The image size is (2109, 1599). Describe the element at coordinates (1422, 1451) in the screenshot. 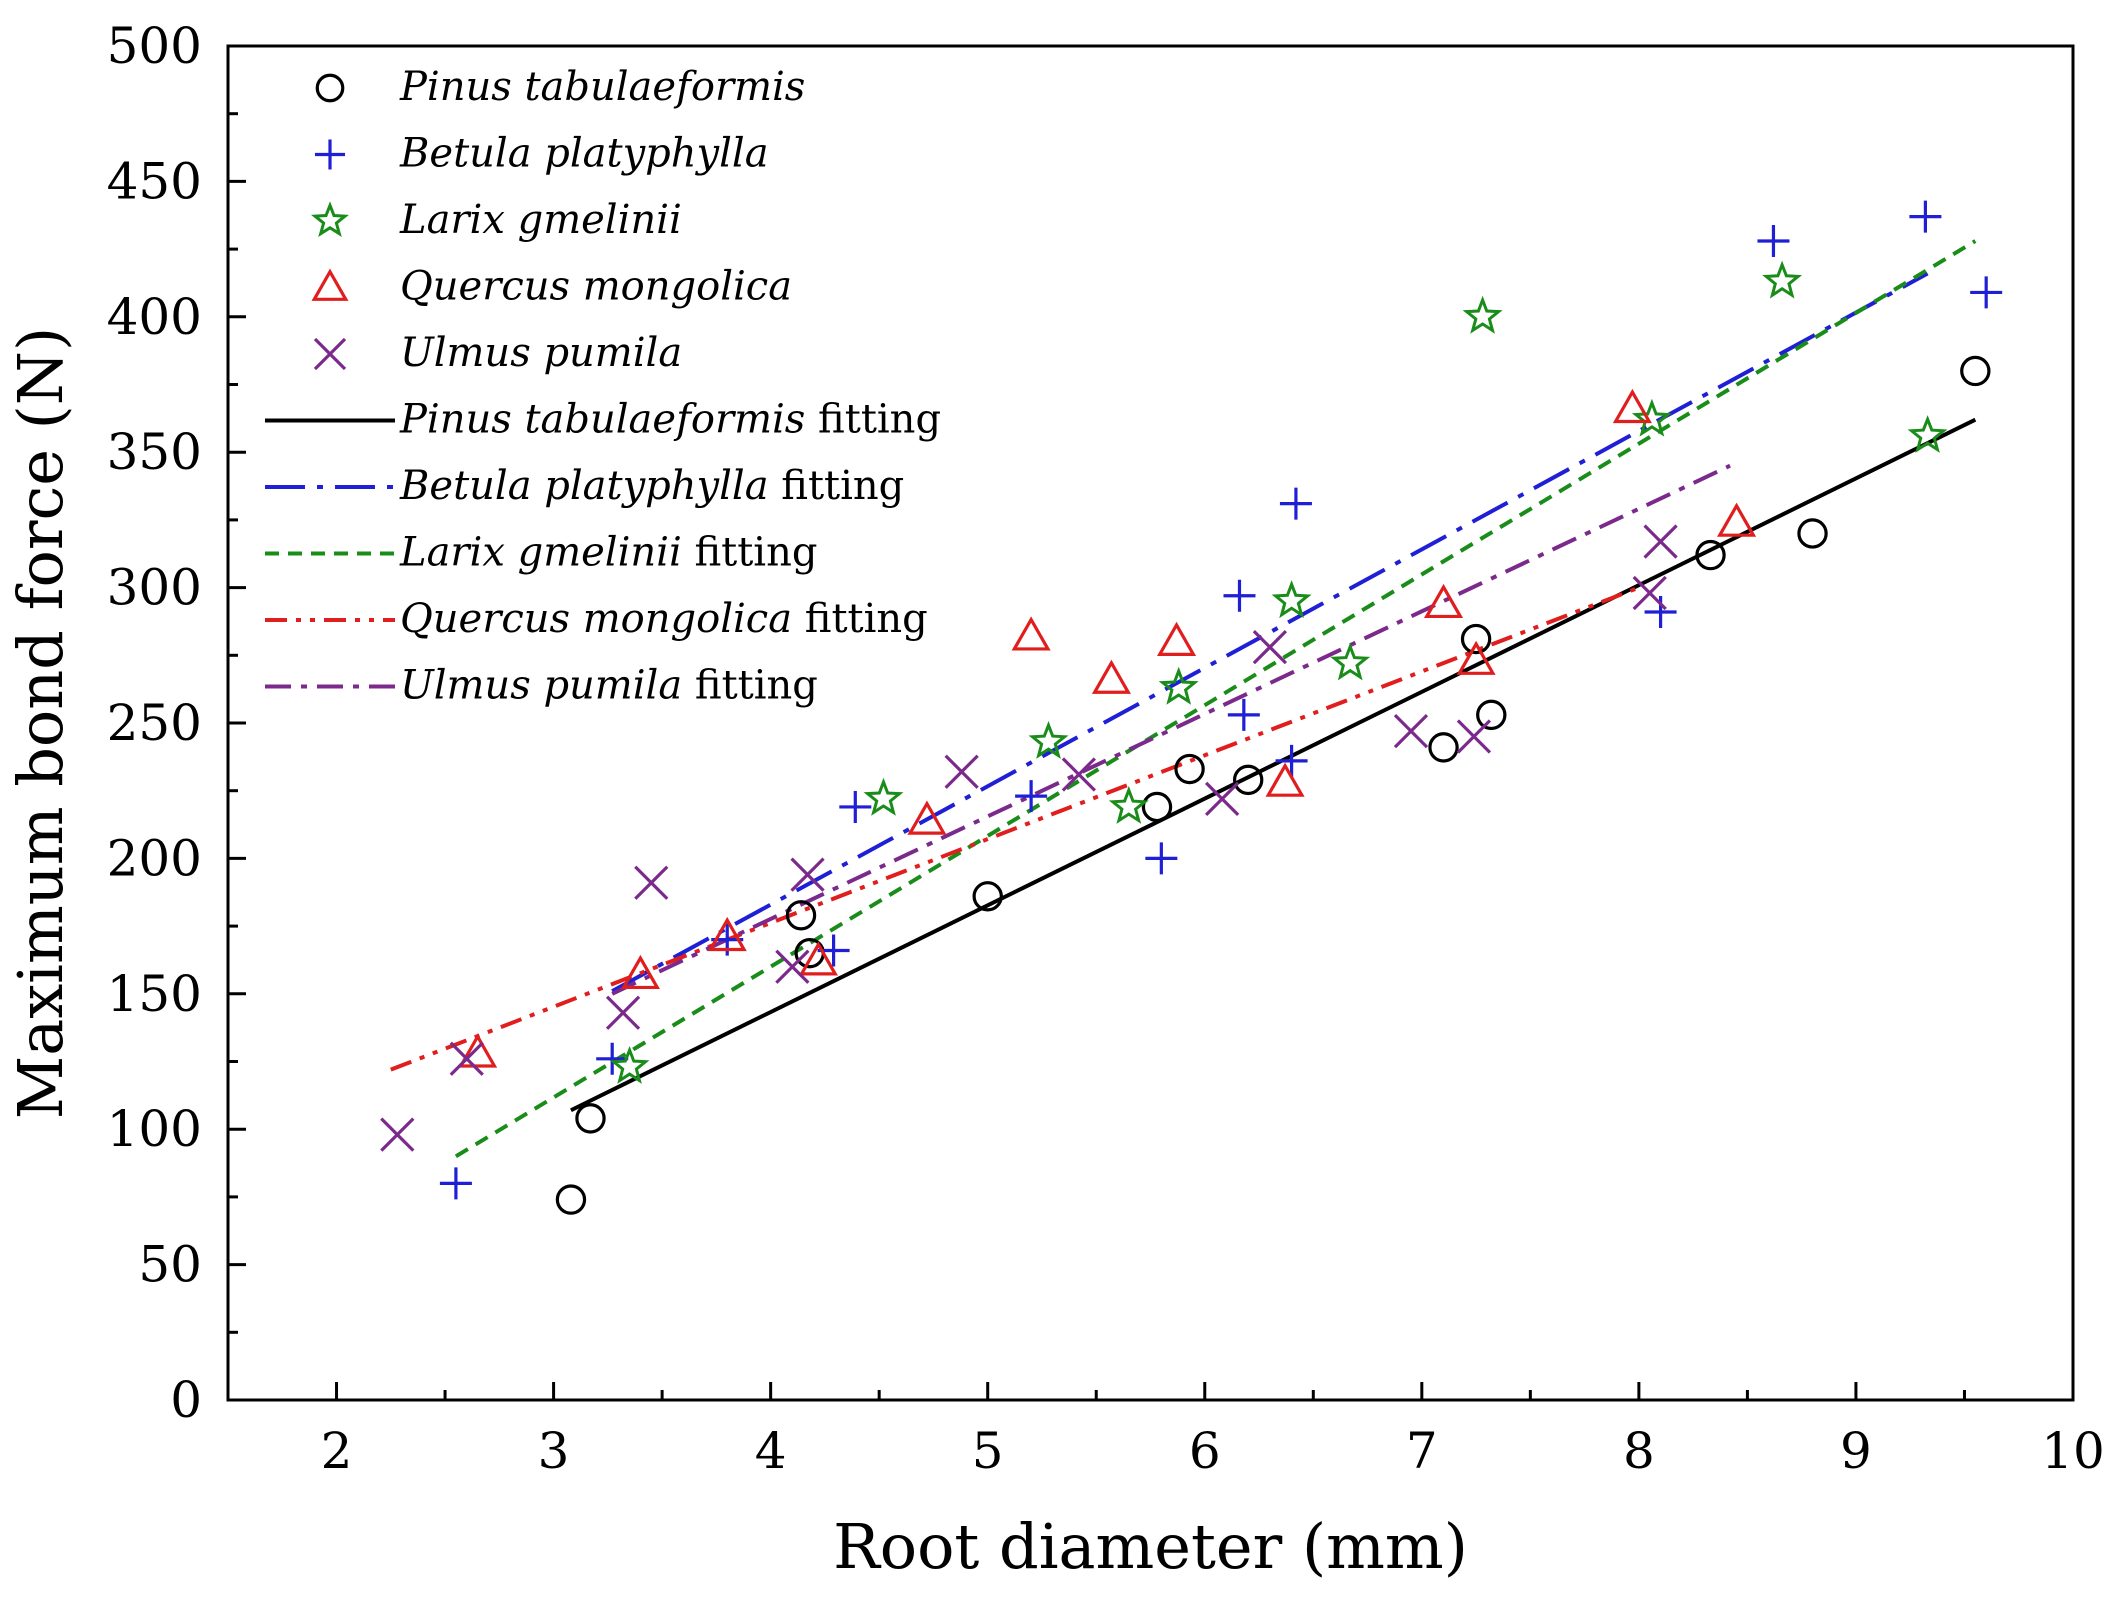

I see `x-tick-label: 7` at that location.